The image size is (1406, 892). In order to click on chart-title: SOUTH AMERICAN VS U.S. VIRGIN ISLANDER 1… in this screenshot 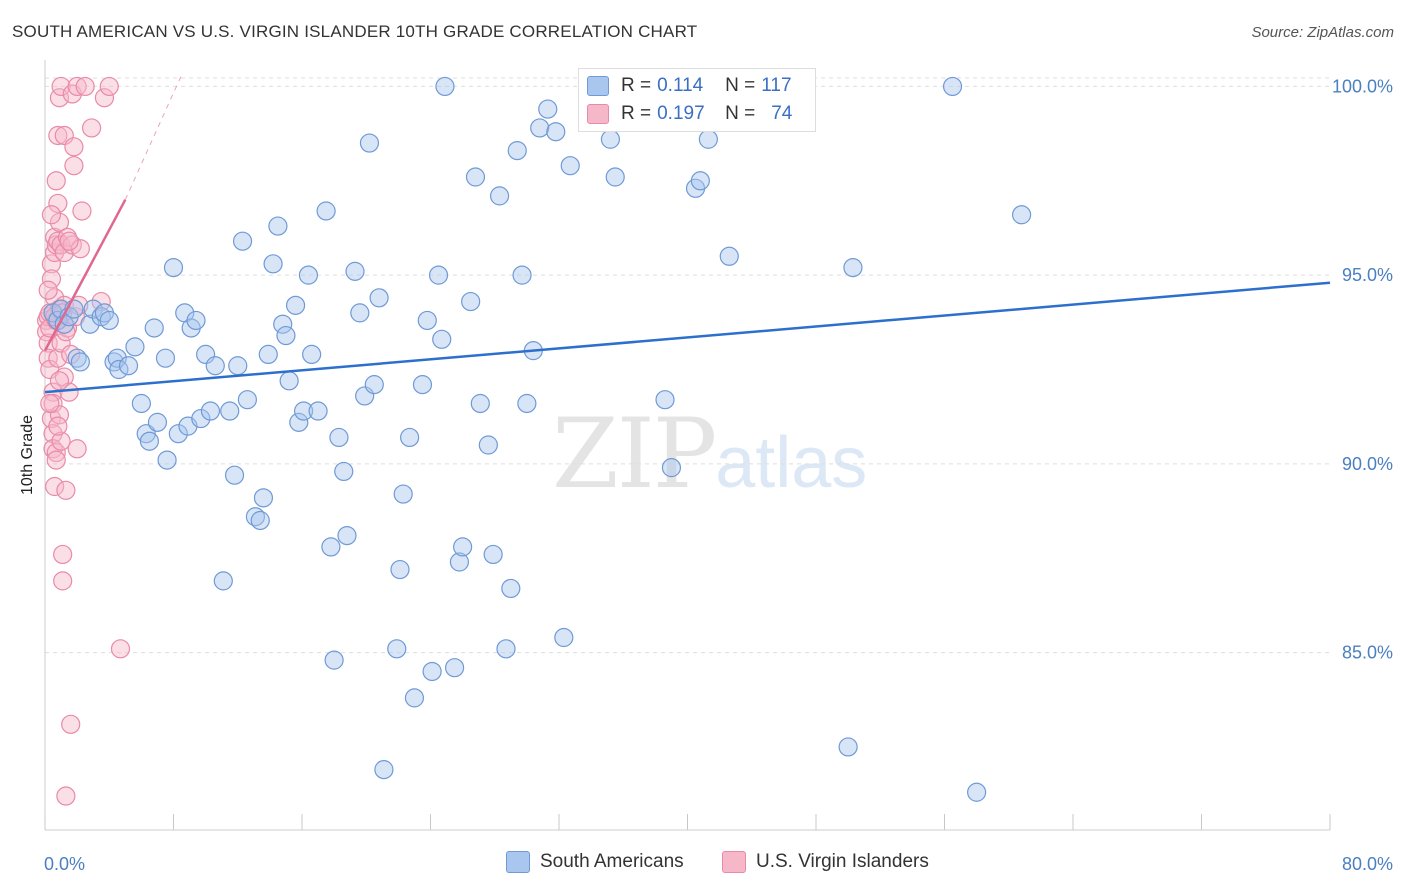, I will do `click(355, 31)`.